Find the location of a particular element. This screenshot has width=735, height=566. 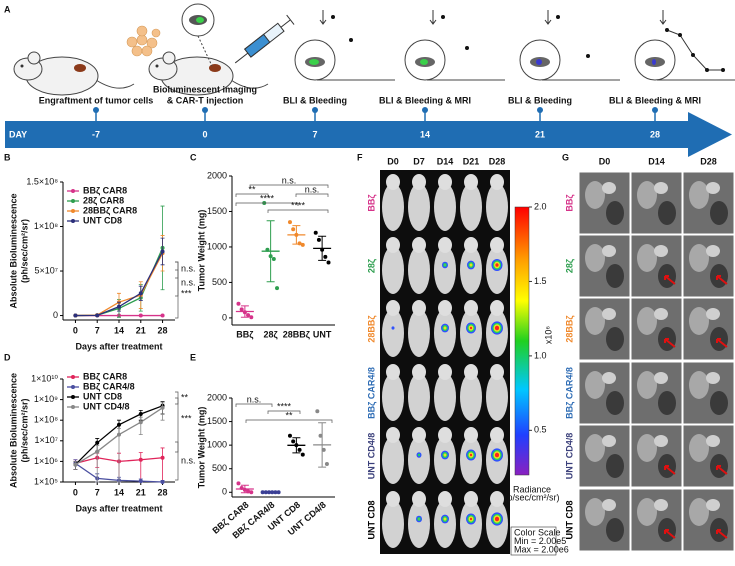

y-tick-label: 0 is located at coordinates (55, 315).